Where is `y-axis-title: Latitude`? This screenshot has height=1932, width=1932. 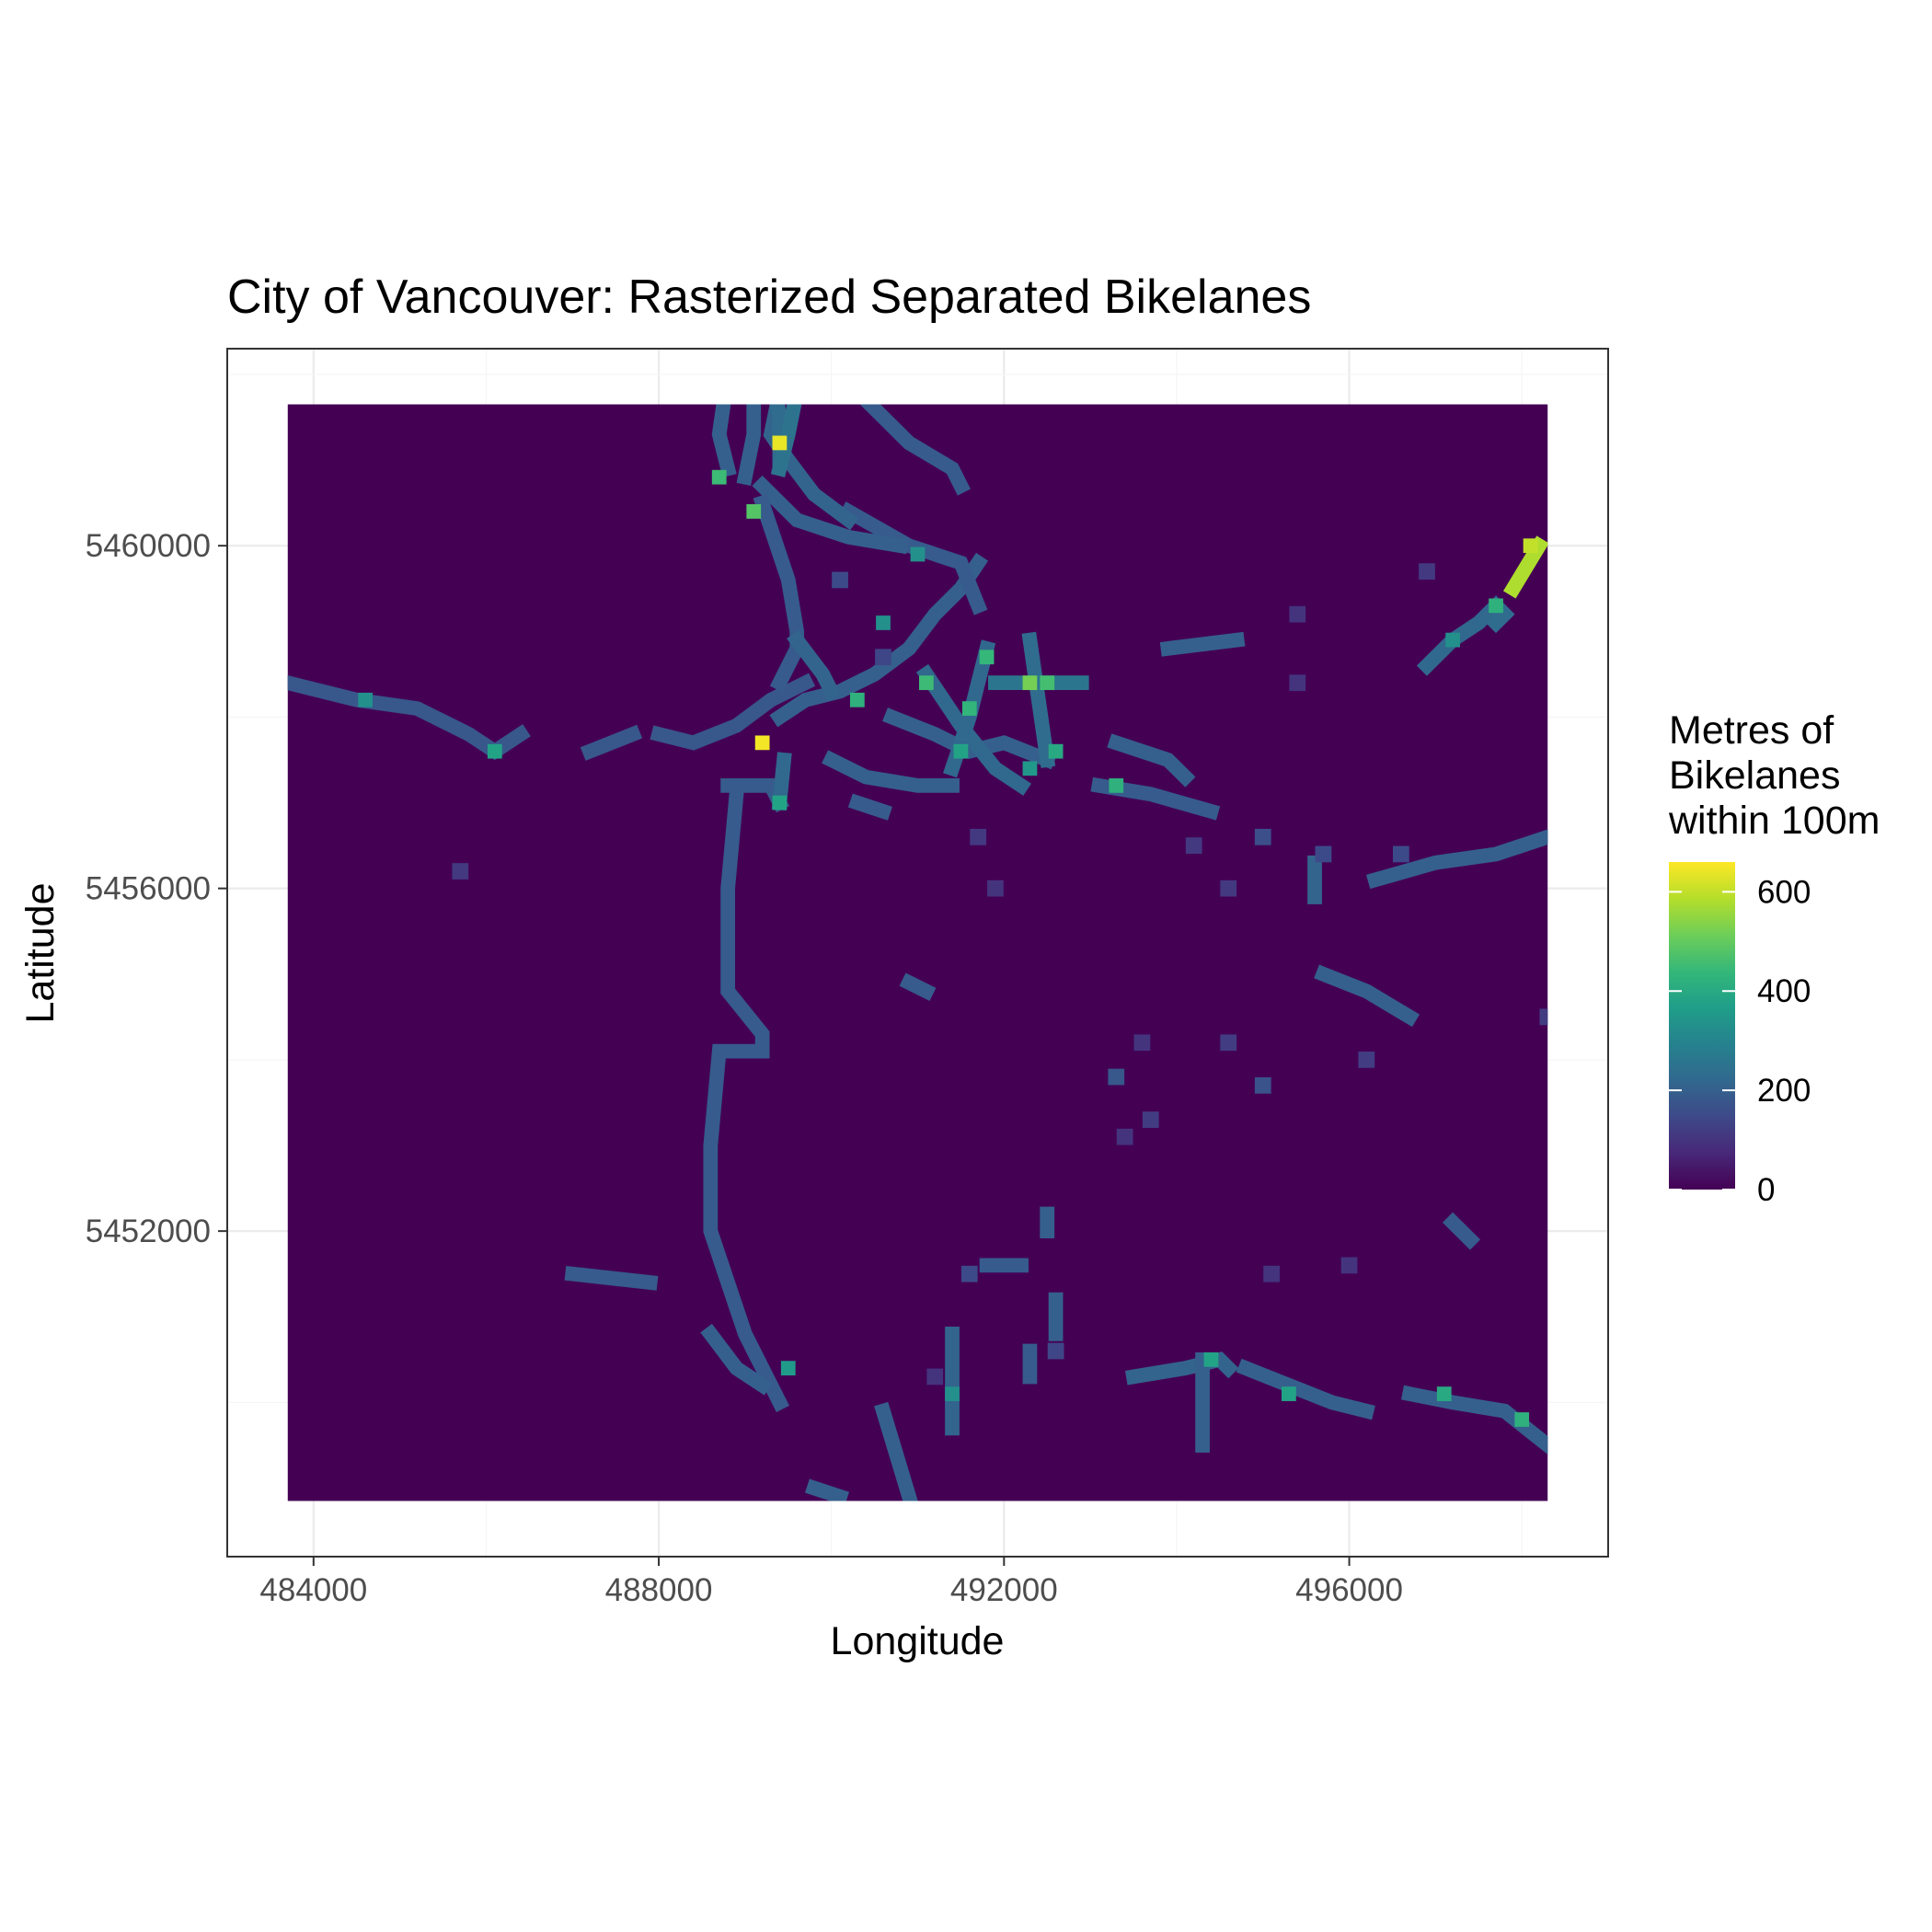
y-axis-title: Latitude is located at coordinates (40, 952).